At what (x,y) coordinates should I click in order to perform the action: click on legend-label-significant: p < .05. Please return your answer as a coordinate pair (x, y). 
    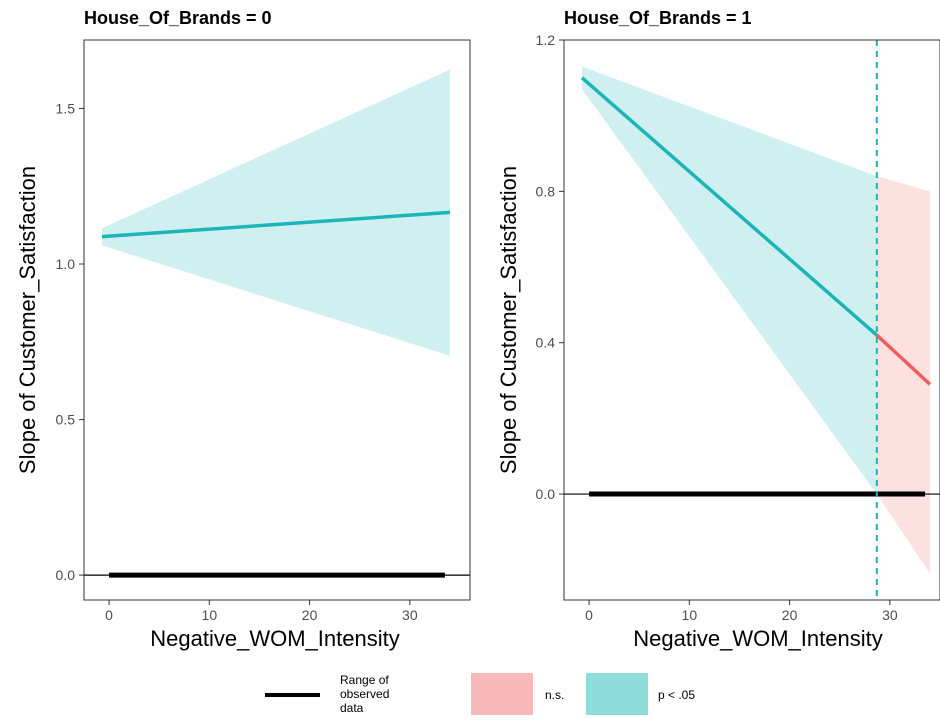
    Looking at the image, I should click on (676, 695).